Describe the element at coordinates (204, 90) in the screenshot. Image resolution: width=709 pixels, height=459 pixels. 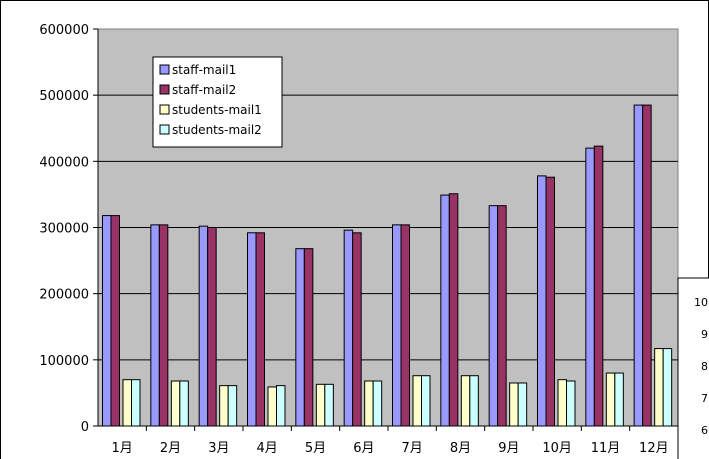
I see `legend-label: staff-mail2` at that location.